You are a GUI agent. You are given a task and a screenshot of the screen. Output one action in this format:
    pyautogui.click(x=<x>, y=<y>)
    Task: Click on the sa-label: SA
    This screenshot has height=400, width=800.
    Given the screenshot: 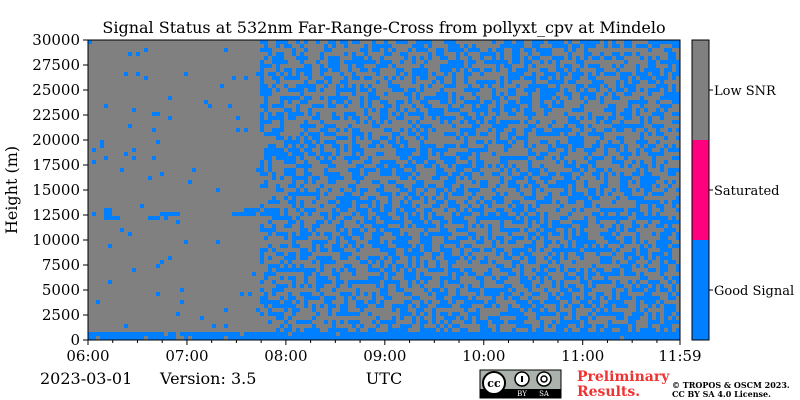 What is the action you would take?
    pyautogui.click(x=544, y=394)
    